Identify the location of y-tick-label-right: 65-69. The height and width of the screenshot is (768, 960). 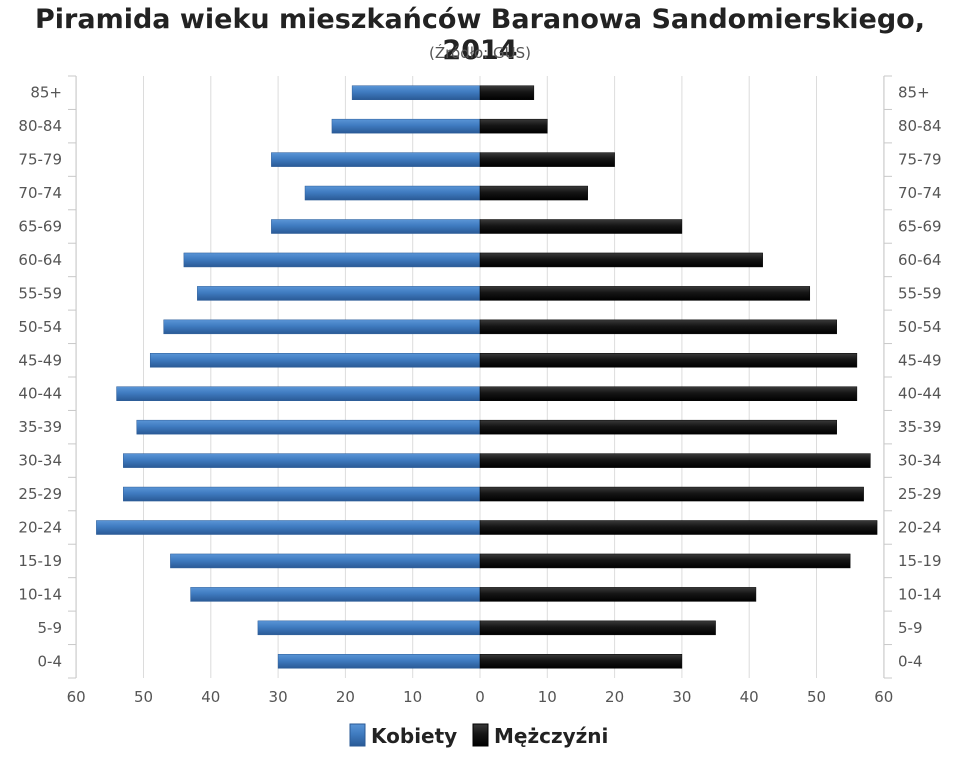
(920, 227).